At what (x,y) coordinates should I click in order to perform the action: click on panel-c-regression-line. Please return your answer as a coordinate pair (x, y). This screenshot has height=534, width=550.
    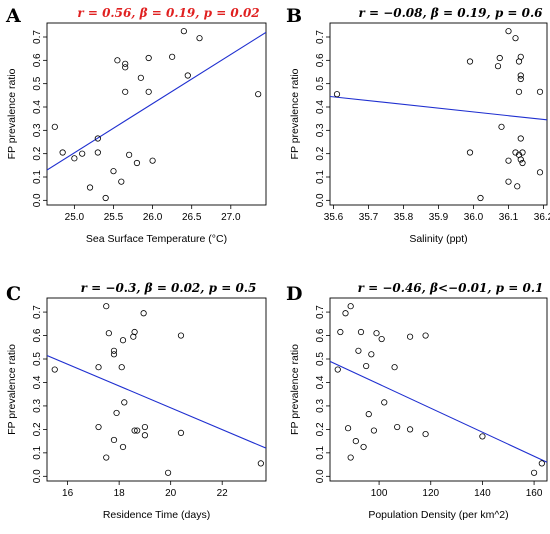
    Looking at the image, I should click on (156, 401).